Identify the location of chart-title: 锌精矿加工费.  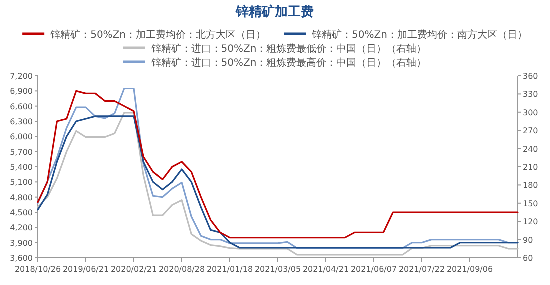
(274, 11).